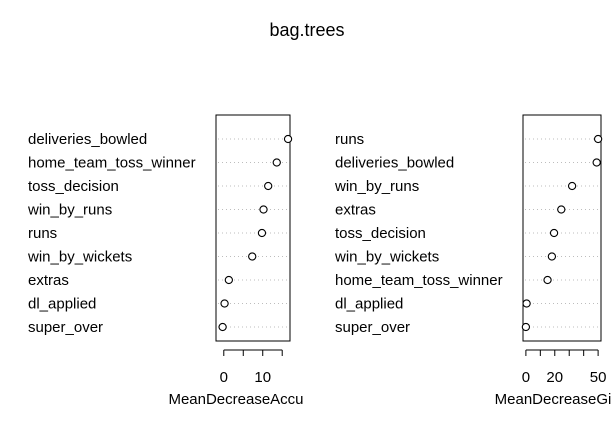  I want to click on accuracy-points, so click(255, 233).